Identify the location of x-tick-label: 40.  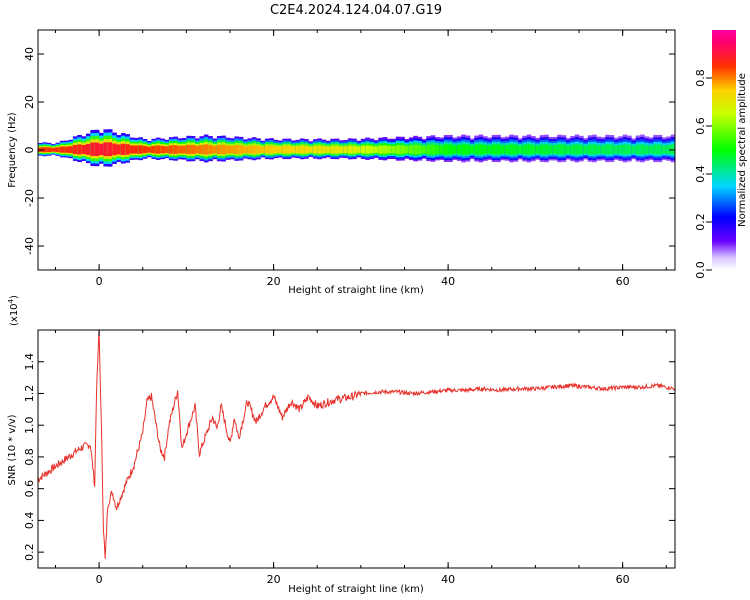
(448, 281).